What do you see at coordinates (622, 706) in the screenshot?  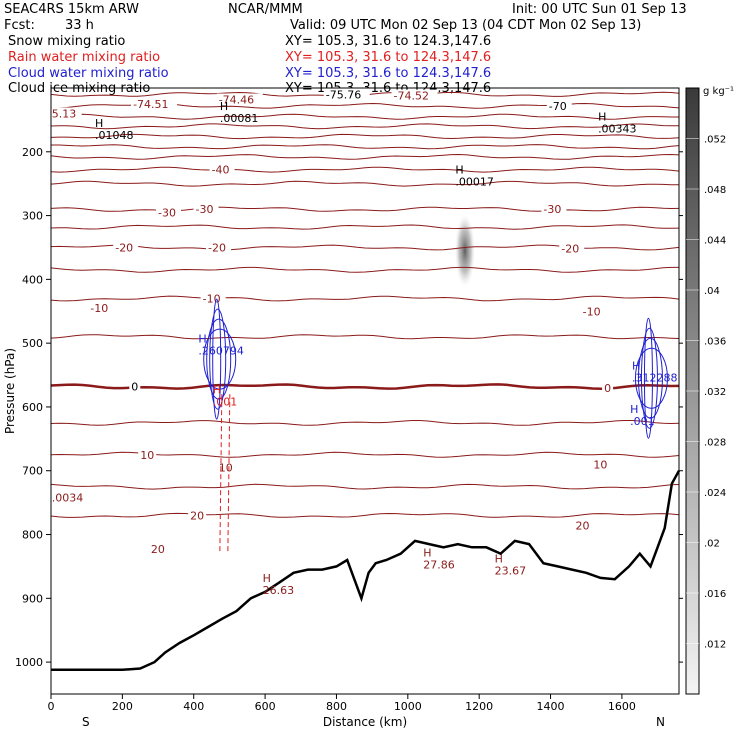 I see `x-tick-label: 1600` at bounding box center [622, 706].